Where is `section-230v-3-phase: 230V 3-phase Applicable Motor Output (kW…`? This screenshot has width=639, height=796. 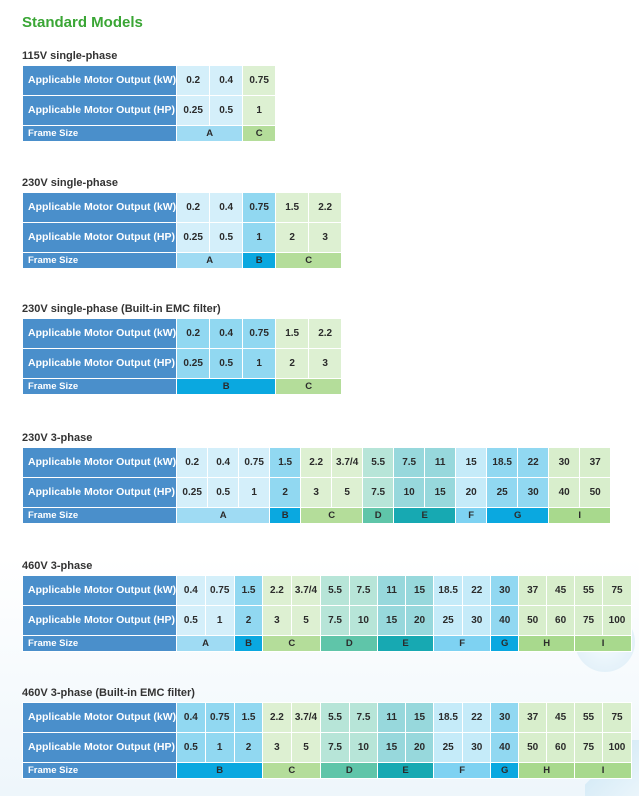
section-230v-3-phase: 230V 3-phase Applicable Motor Output (kW… is located at coordinates (316, 478).